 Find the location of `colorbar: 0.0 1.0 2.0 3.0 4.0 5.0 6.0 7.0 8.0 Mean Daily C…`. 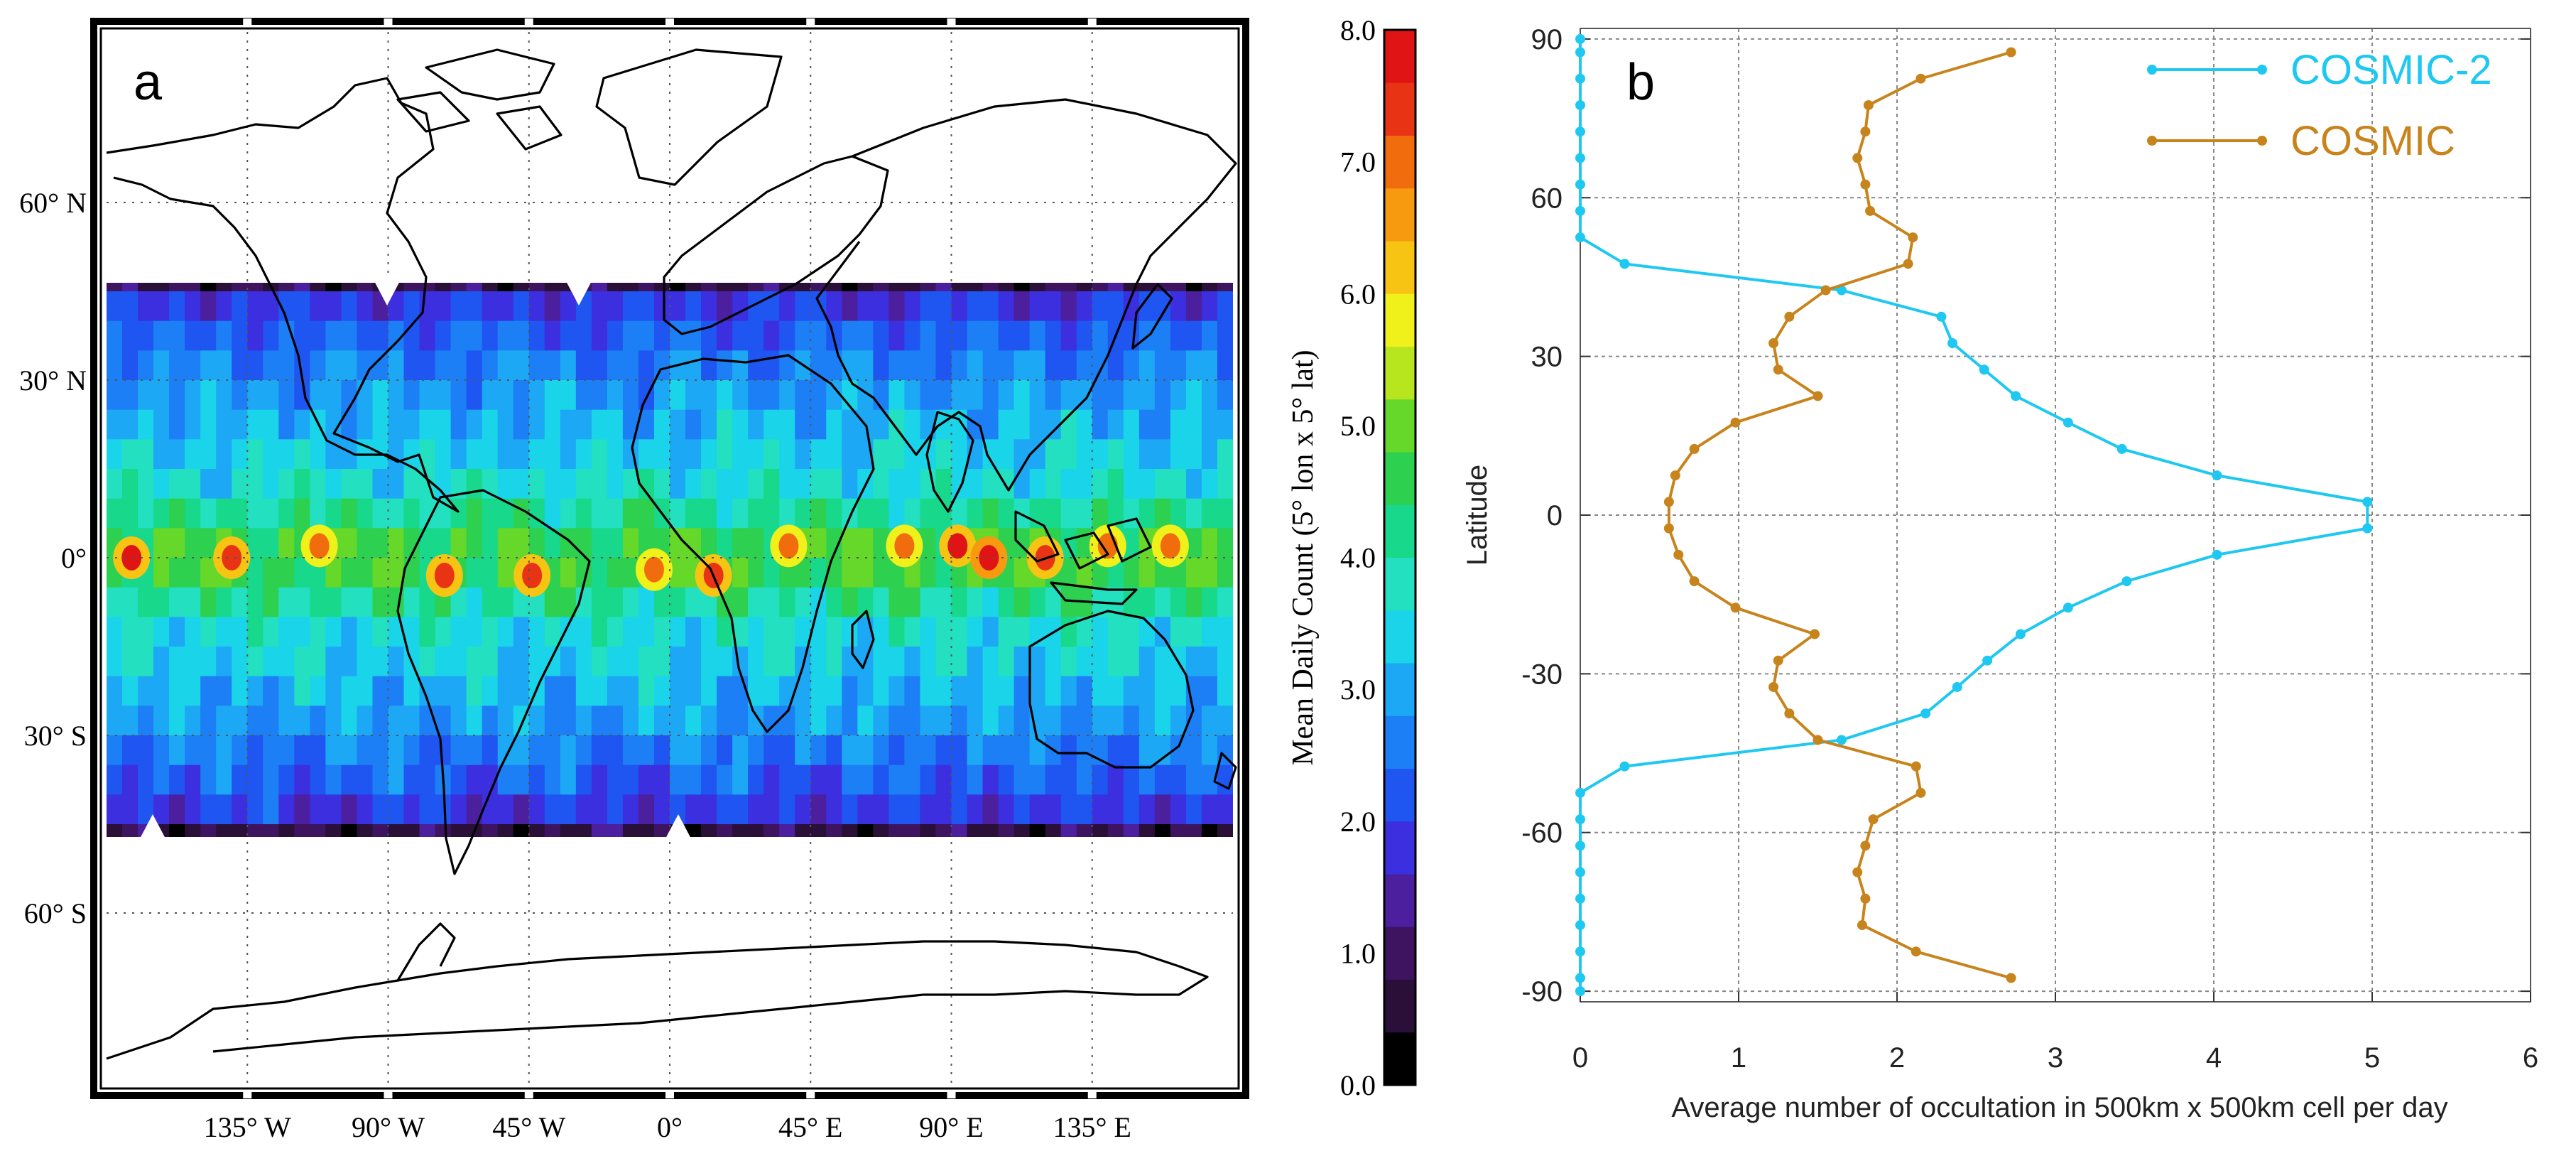

colorbar: 0.0 1.0 2.0 3.0 4.0 5.0 6.0 7.0 8.0 Mean Daily C… is located at coordinates (1352, 557).